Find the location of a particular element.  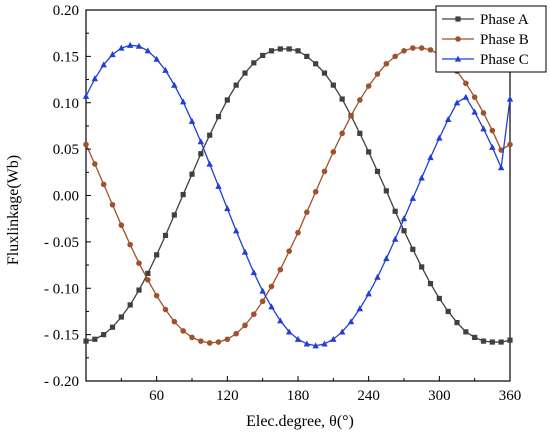

x-tick-label: 300 is located at coordinates (439, 396).